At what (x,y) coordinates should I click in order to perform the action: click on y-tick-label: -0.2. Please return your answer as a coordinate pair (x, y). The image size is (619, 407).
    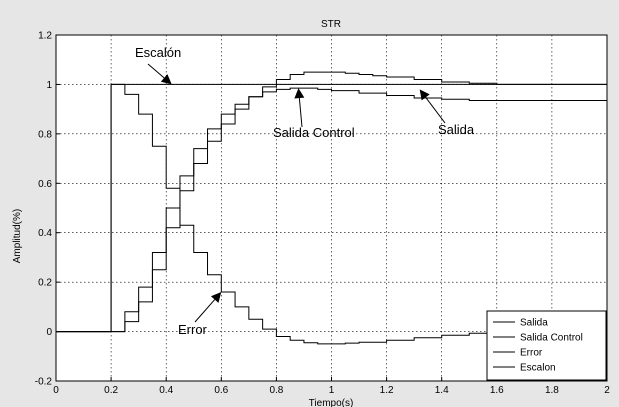
    Looking at the image, I should click on (44, 382).